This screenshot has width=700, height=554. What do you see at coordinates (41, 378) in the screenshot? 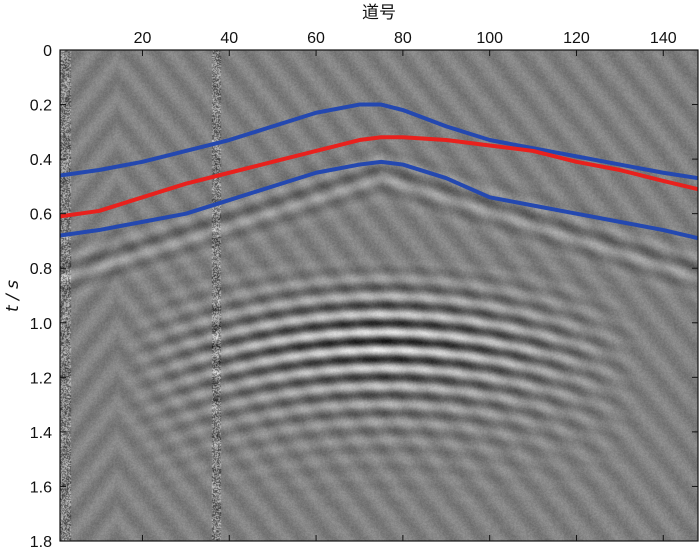
I see `y-tick-label: 1.2` at bounding box center [41, 378].